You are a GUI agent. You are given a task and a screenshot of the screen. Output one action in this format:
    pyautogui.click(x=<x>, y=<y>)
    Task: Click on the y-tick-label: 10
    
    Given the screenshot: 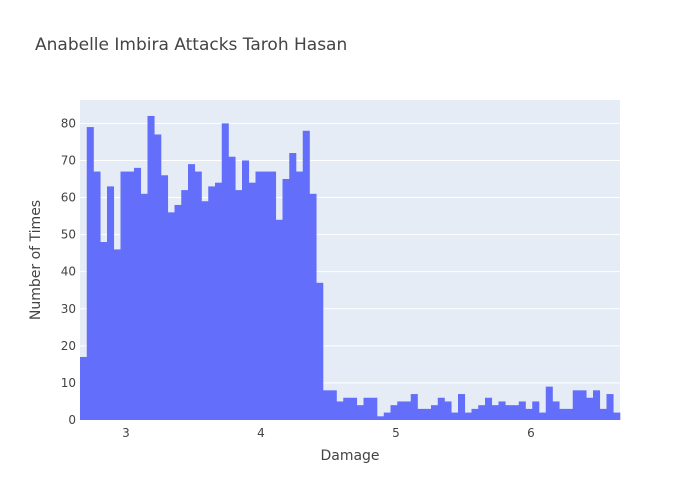 What is the action you would take?
    pyautogui.click(x=68, y=383)
    